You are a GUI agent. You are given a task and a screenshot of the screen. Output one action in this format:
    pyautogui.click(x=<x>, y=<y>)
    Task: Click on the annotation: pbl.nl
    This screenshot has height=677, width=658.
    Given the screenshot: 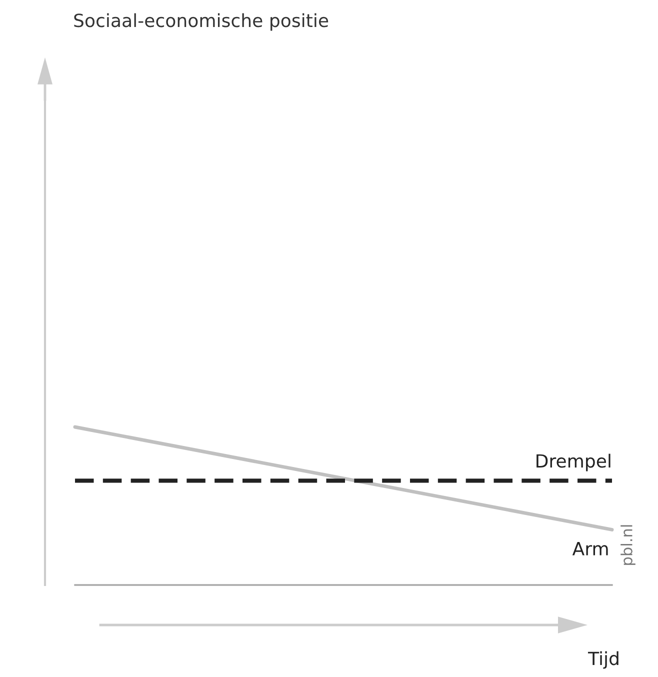 What is the action you would take?
    pyautogui.click(x=628, y=545)
    